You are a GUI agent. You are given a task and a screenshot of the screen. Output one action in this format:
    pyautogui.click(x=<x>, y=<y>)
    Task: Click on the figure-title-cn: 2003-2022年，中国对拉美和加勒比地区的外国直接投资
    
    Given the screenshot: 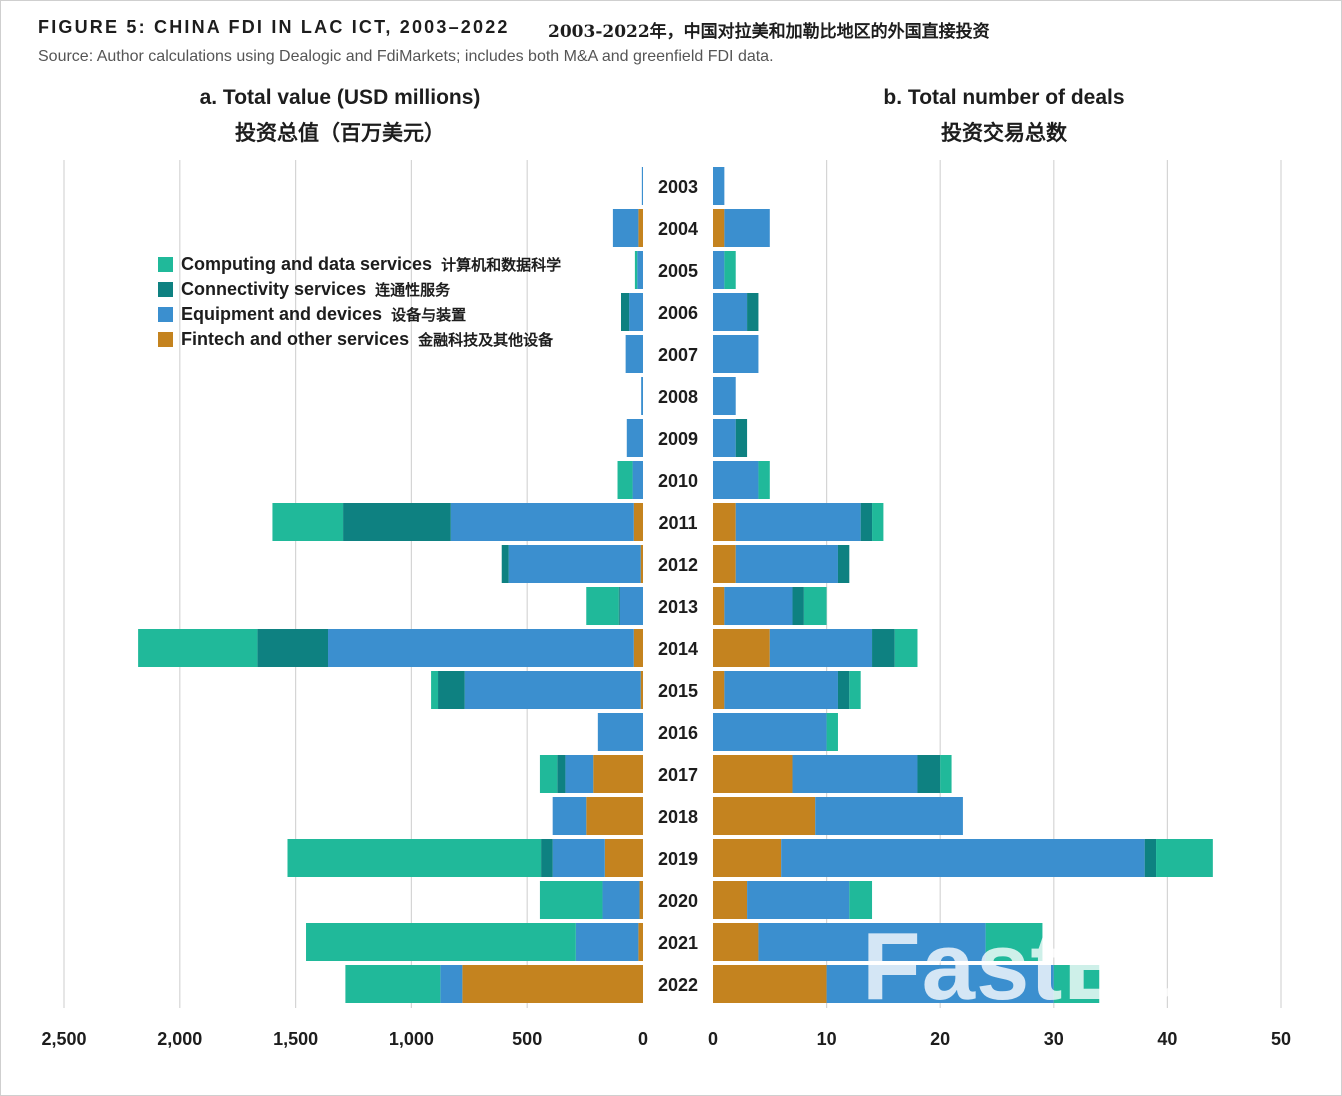 What is the action you would take?
    pyautogui.click(x=769, y=32)
    